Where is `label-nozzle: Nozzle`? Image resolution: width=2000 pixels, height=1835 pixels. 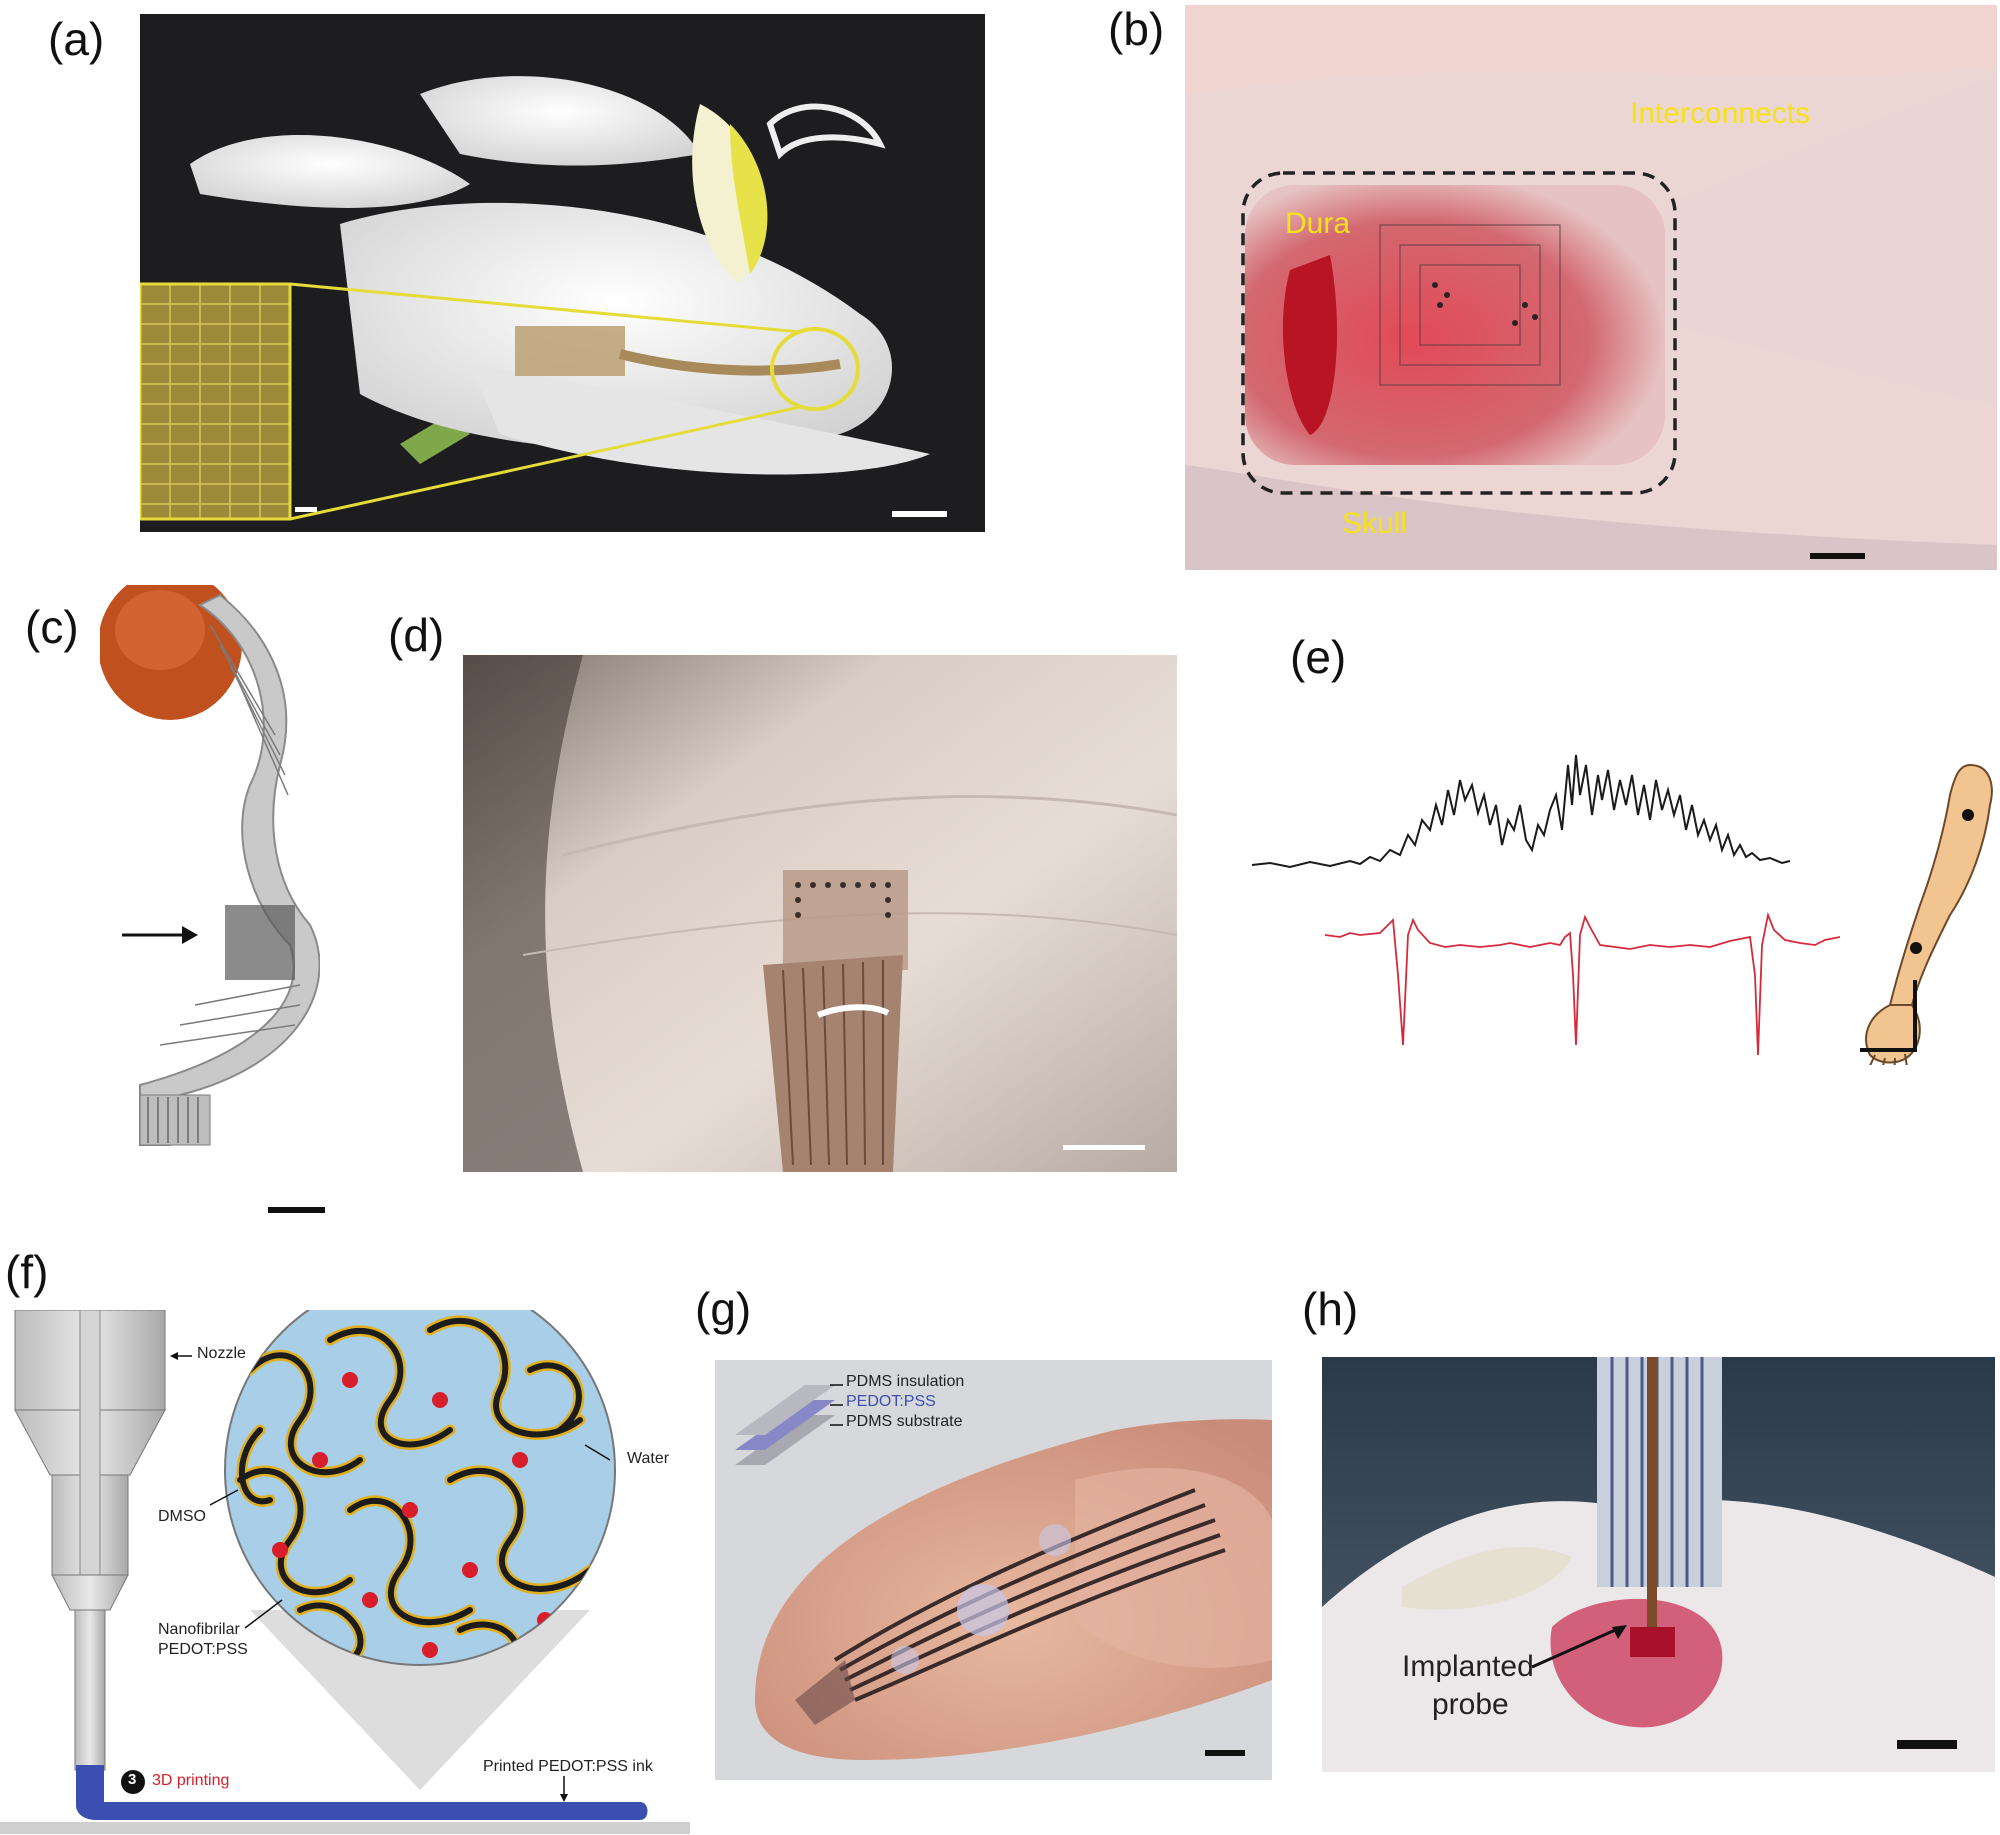
label-nozzle: Nozzle is located at coordinates (221, 1353).